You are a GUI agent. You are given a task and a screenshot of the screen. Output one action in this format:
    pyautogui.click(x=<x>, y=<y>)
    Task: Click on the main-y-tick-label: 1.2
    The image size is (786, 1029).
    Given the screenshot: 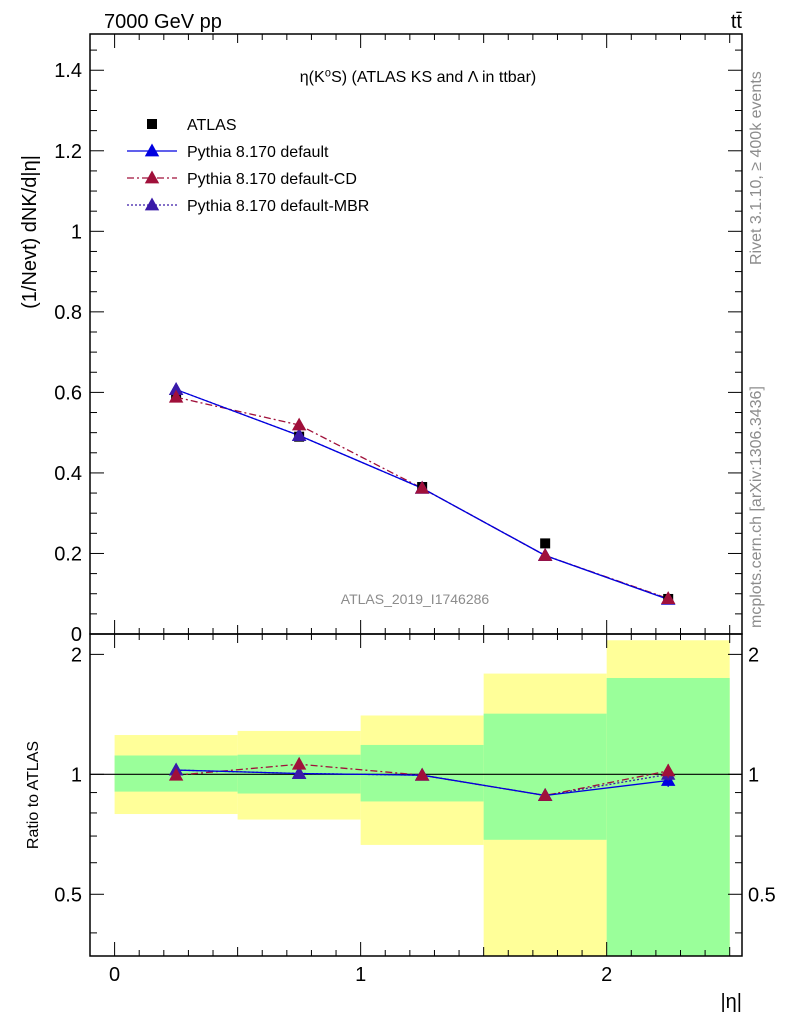 What is the action you would take?
    pyautogui.click(x=68, y=152)
    